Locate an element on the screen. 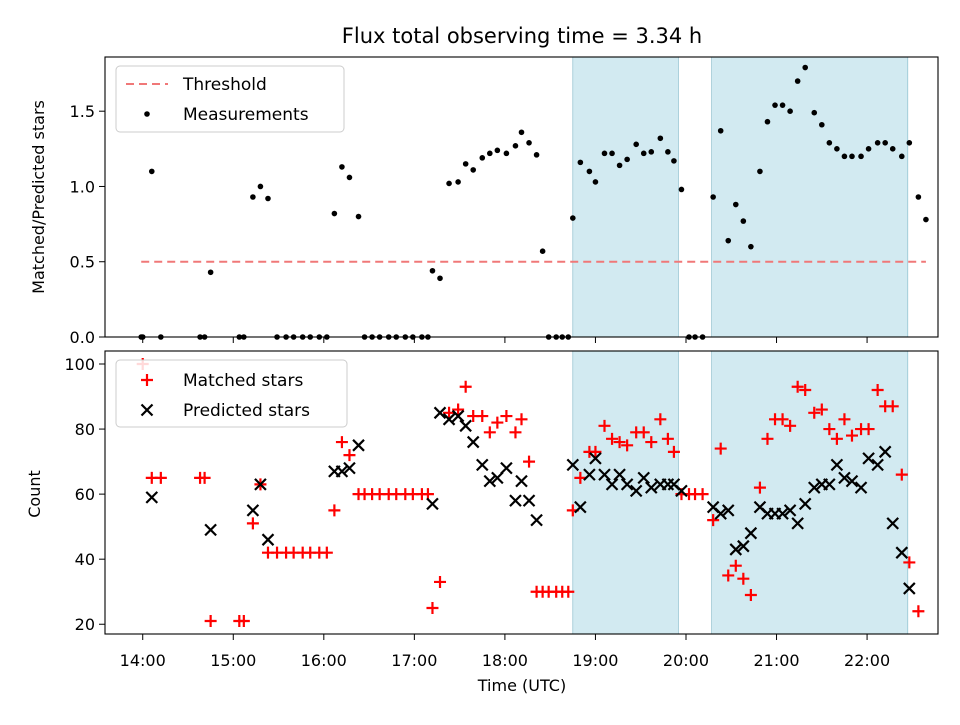 Image resolution: width=960 pixels, height=725 pixels. y-tick-label: 1.0 is located at coordinates (82, 186).